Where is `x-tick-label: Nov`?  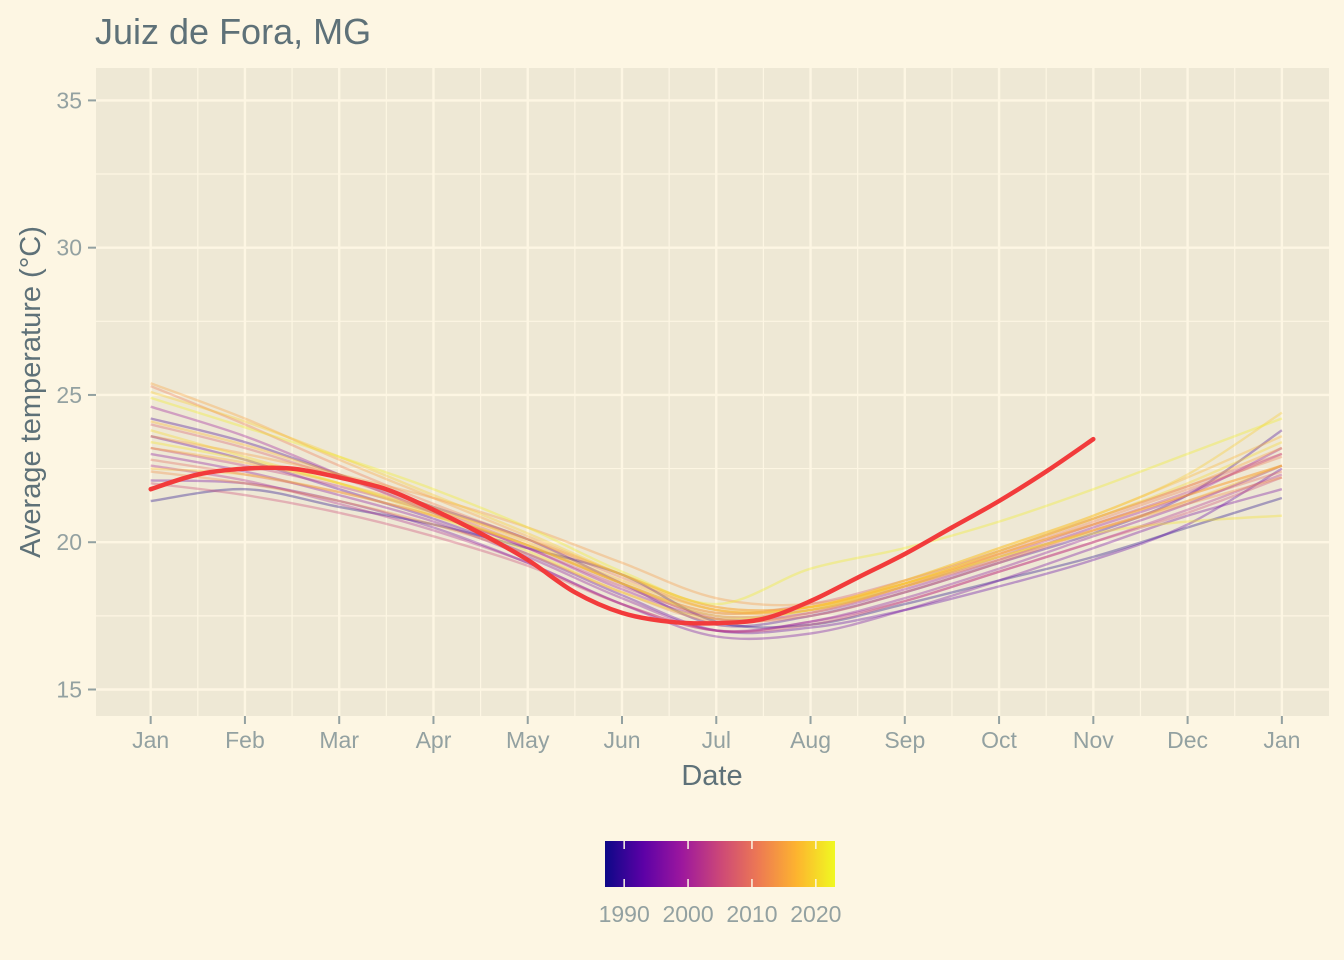
x-tick-label: Nov is located at coordinates (1093, 740).